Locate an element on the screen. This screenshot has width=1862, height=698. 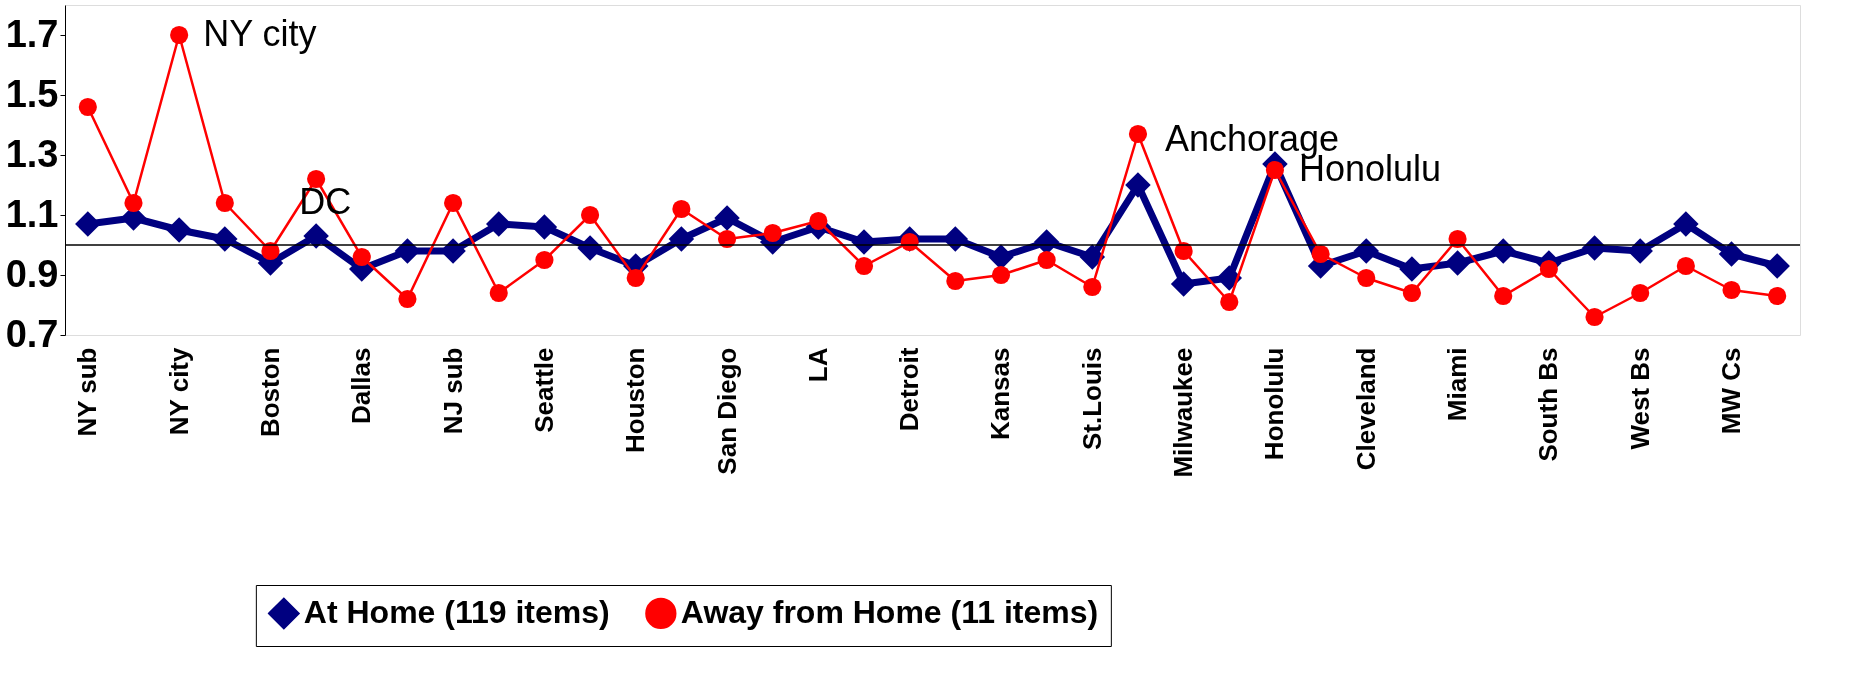
y-tick-label: 1.3 is located at coordinates (32, 153).